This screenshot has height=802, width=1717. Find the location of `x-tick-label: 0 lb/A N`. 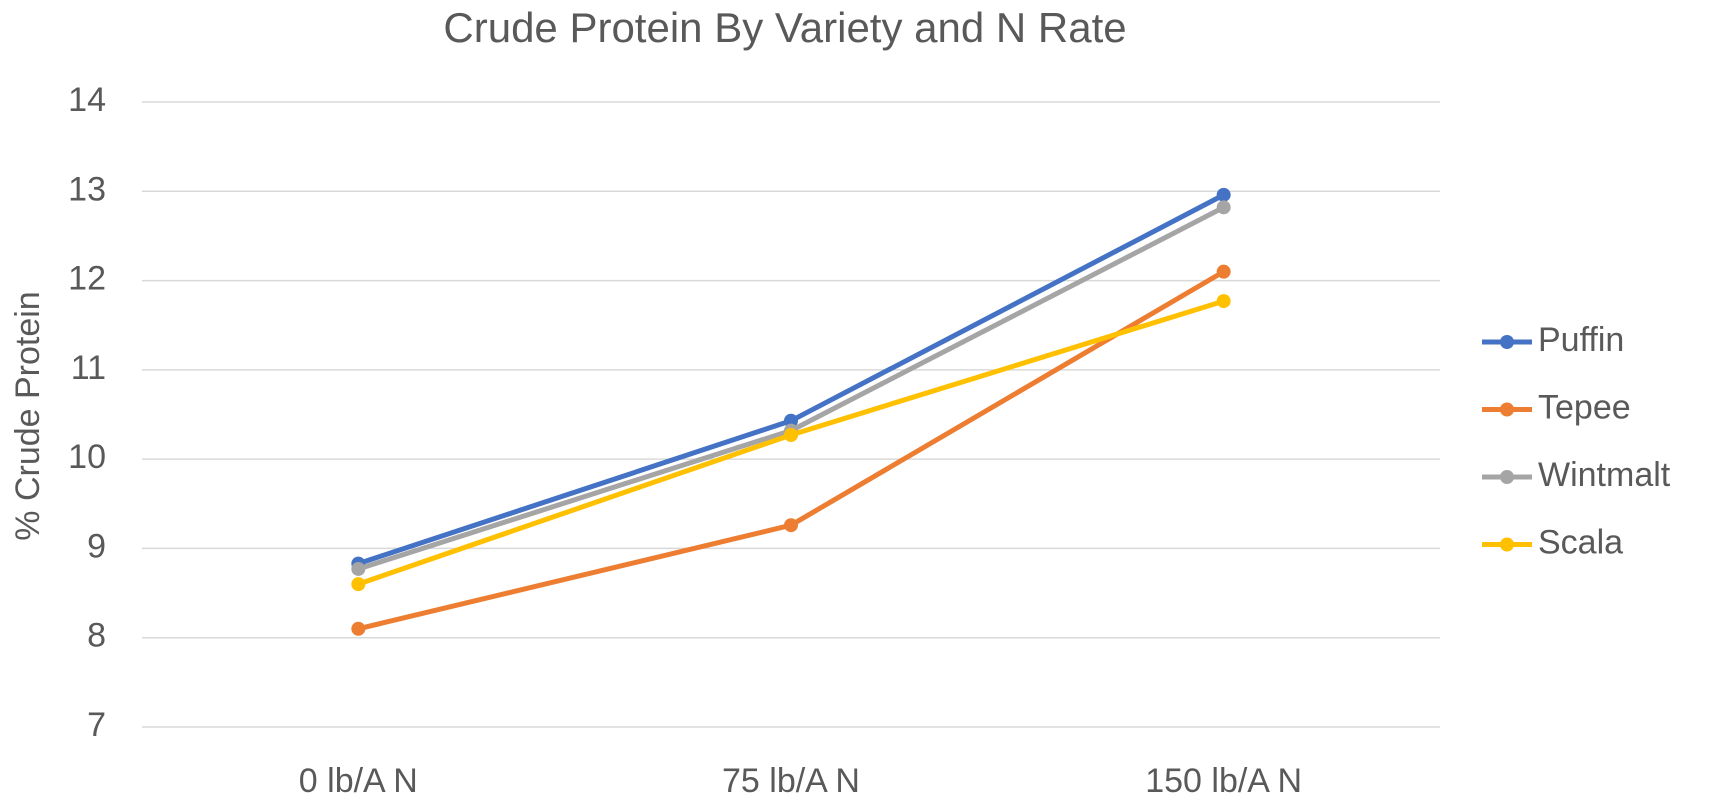

x-tick-label: 0 lb/A N is located at coordinates (358, 781).